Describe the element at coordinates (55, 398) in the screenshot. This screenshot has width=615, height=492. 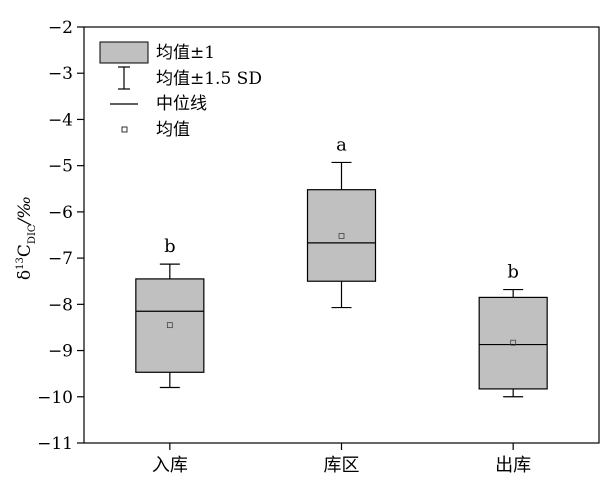
I see `y-tick-label: −10` at that location.